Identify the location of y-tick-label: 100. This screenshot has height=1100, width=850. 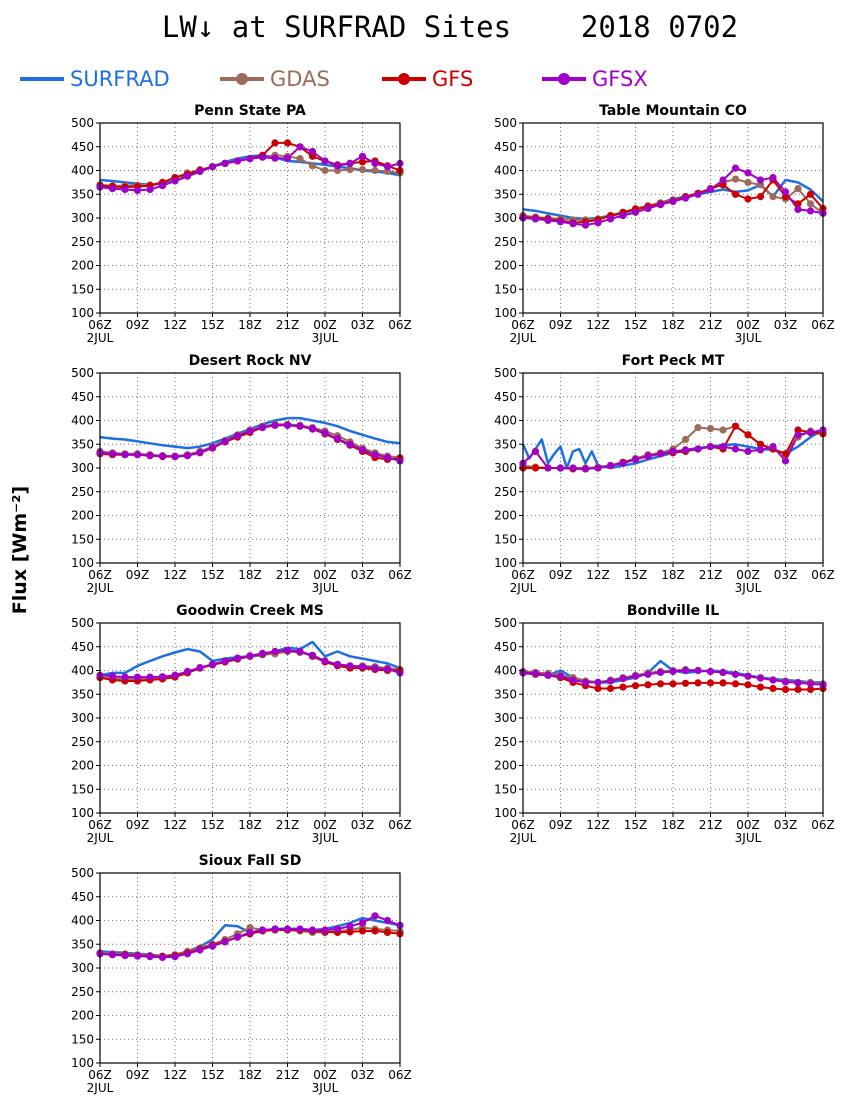
(505, 813).